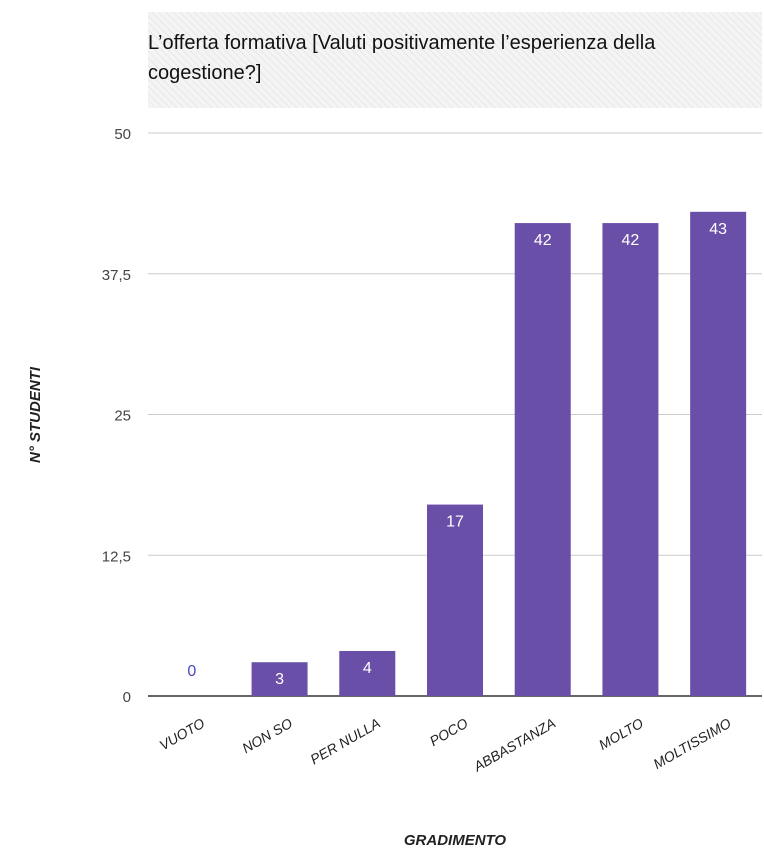  I want to click on data-label: 43, so click(718, 229).